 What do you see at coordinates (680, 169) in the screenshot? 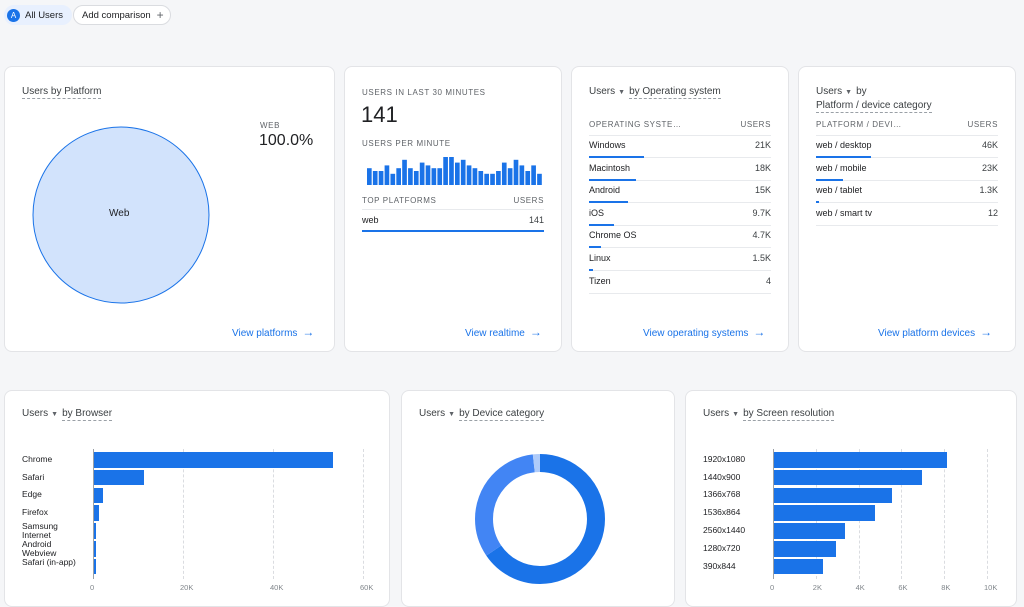
I see `table-row: Macintosh 18K` at bounding box center [680, 169].